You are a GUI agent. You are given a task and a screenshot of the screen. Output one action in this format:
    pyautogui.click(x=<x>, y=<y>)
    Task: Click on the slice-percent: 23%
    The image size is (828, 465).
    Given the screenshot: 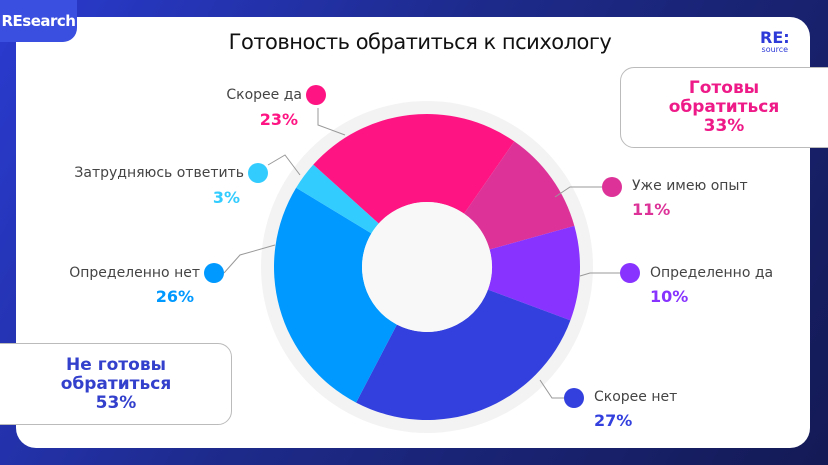 What is the action you would take?
    pyautogui.click(x=278, y=119)
    